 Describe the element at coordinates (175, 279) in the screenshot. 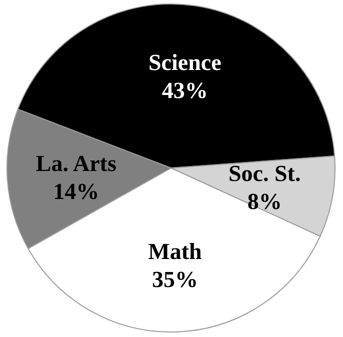

I see `data-label: 35%` at that location.